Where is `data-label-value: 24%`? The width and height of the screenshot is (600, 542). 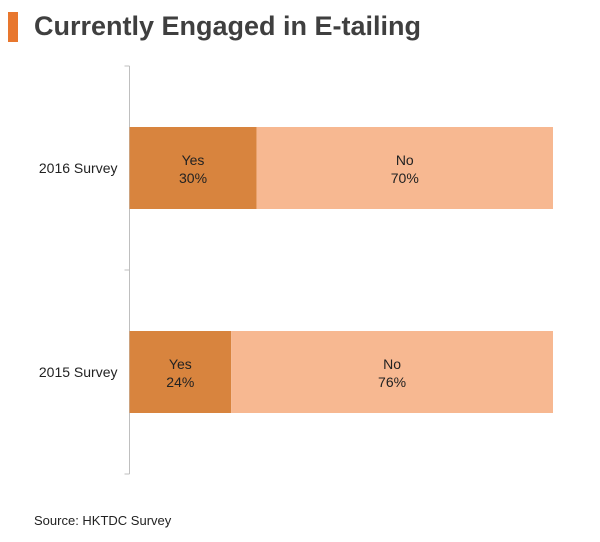 data-label-value: 24% is located at coordinates (180, 382).